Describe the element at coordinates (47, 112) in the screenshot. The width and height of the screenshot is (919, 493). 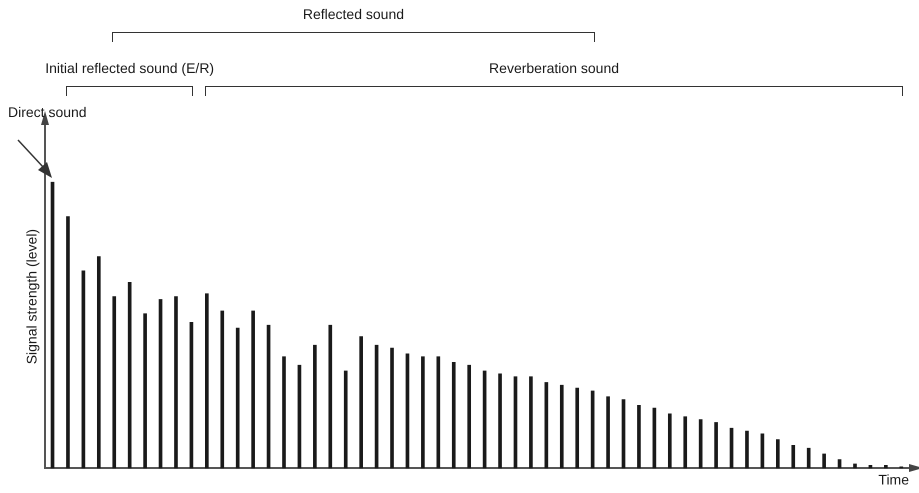
I see `text: Direct sound` at that location.